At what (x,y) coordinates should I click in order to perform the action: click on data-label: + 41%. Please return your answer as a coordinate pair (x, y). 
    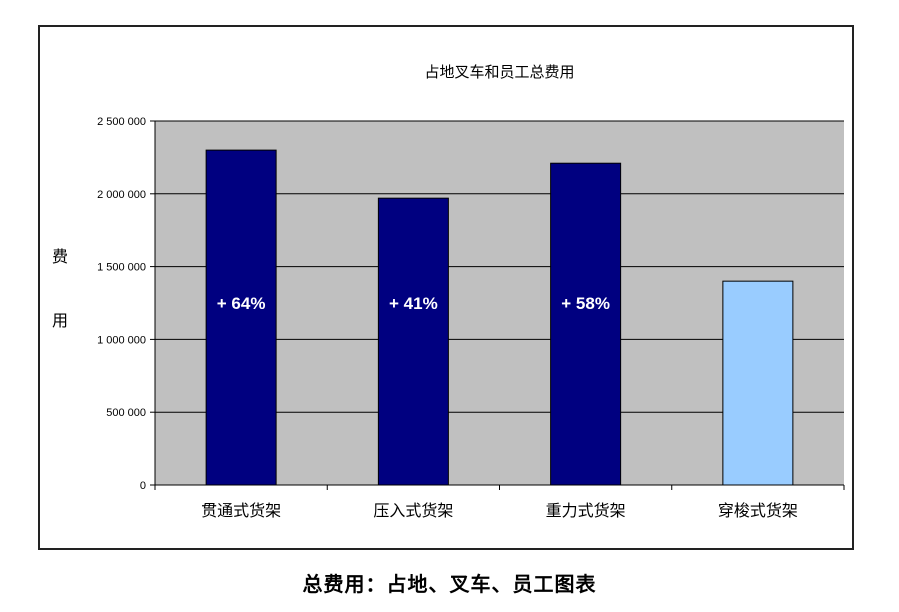
    Looking at the image, I should click on (413, 303).